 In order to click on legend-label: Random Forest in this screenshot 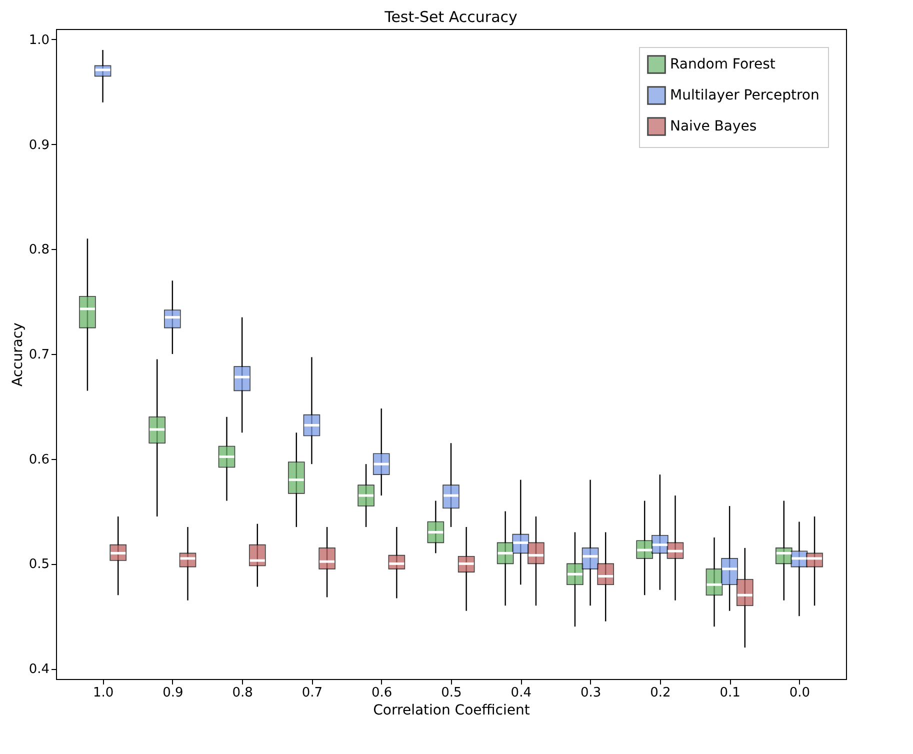, I will do `click(723, 64)`.